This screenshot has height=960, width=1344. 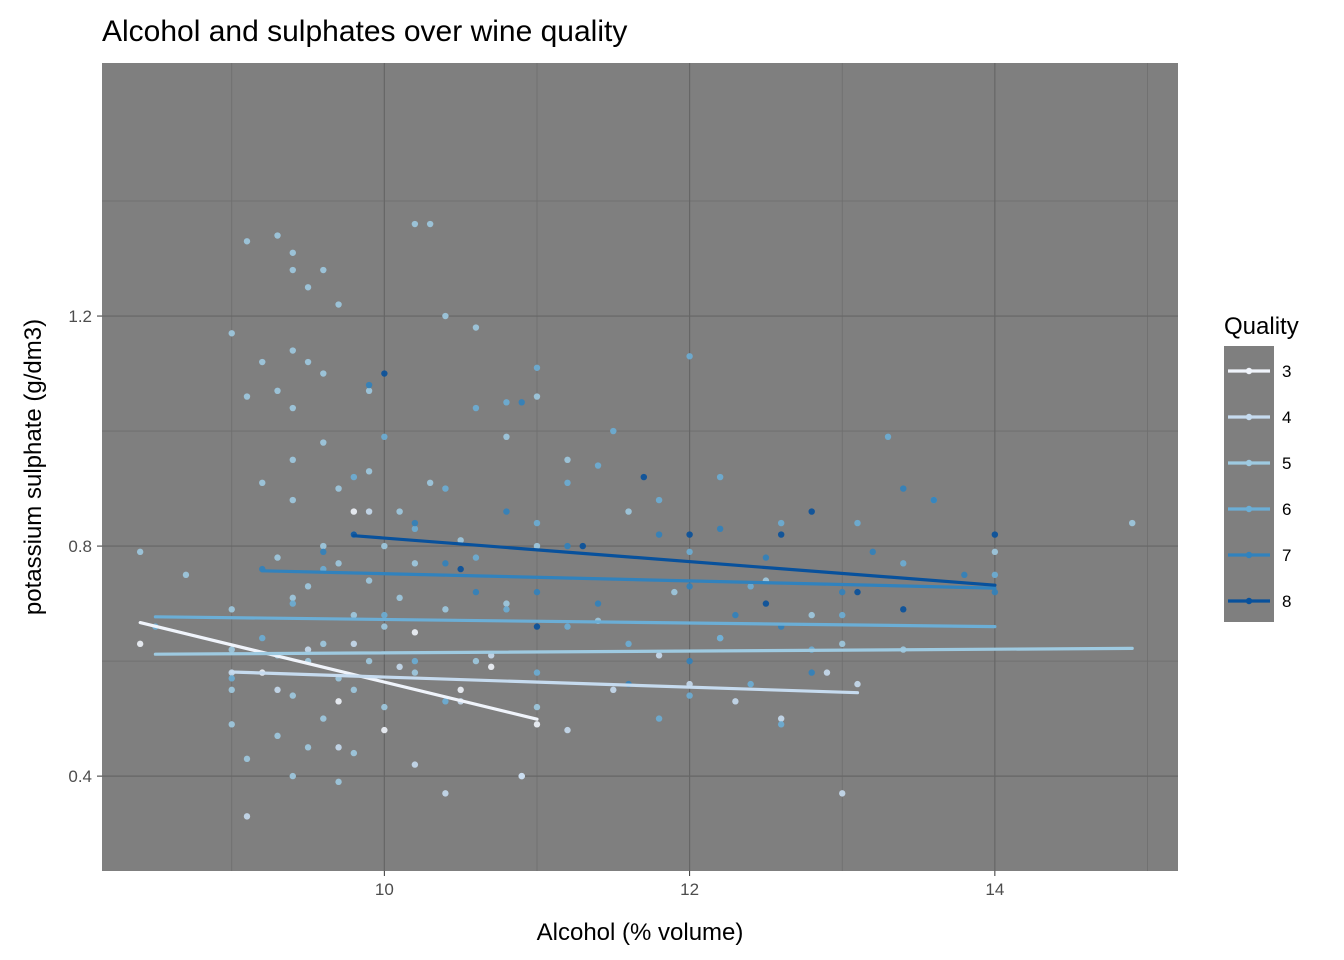 I want to click on trend-lines, so click(x=636, y=627).